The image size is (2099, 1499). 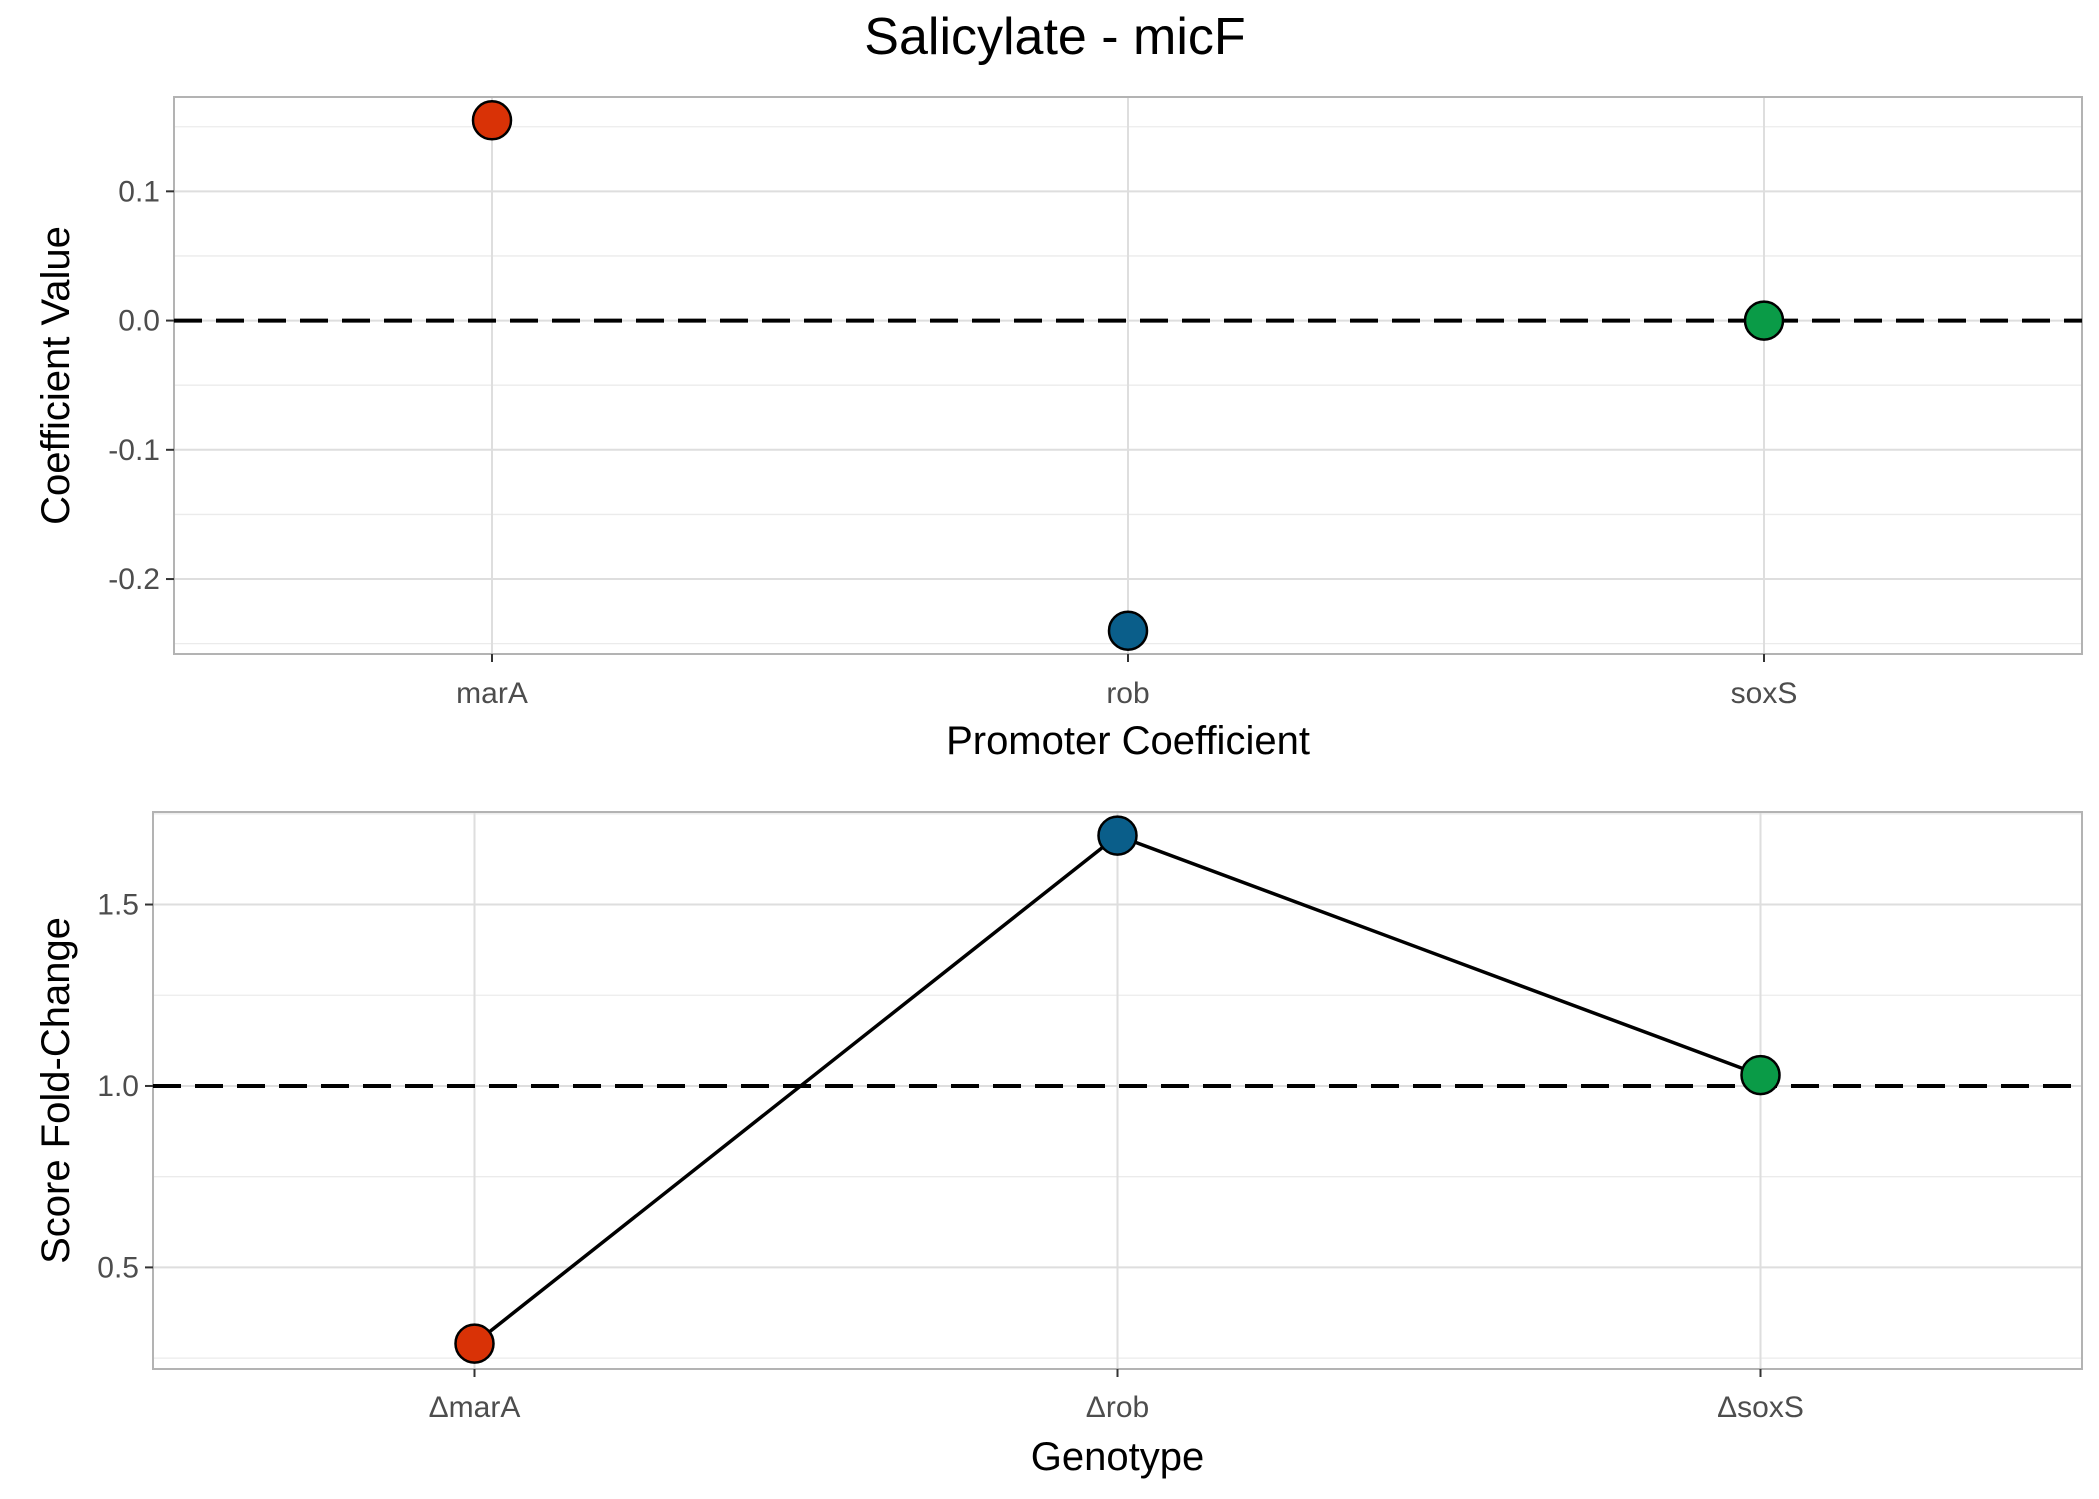 What do you see at coordinates (1054, 37) in the screenshot?
I see `chart-title: Salicylate - micF` at bounding box center [1054, 37].